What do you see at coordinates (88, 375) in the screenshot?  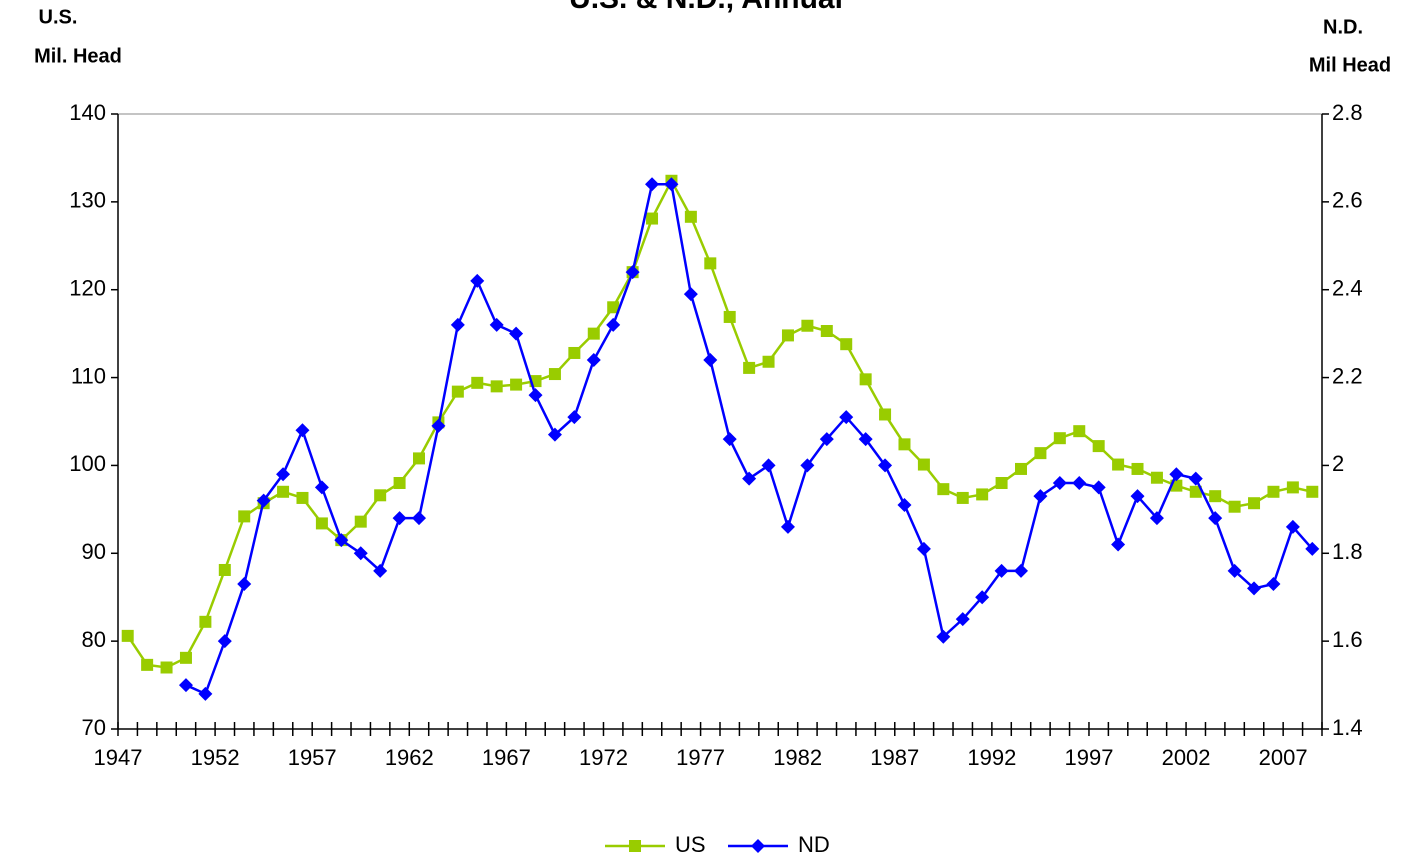 I see `y-tick-label: 110` at bounding box center [88, 375].